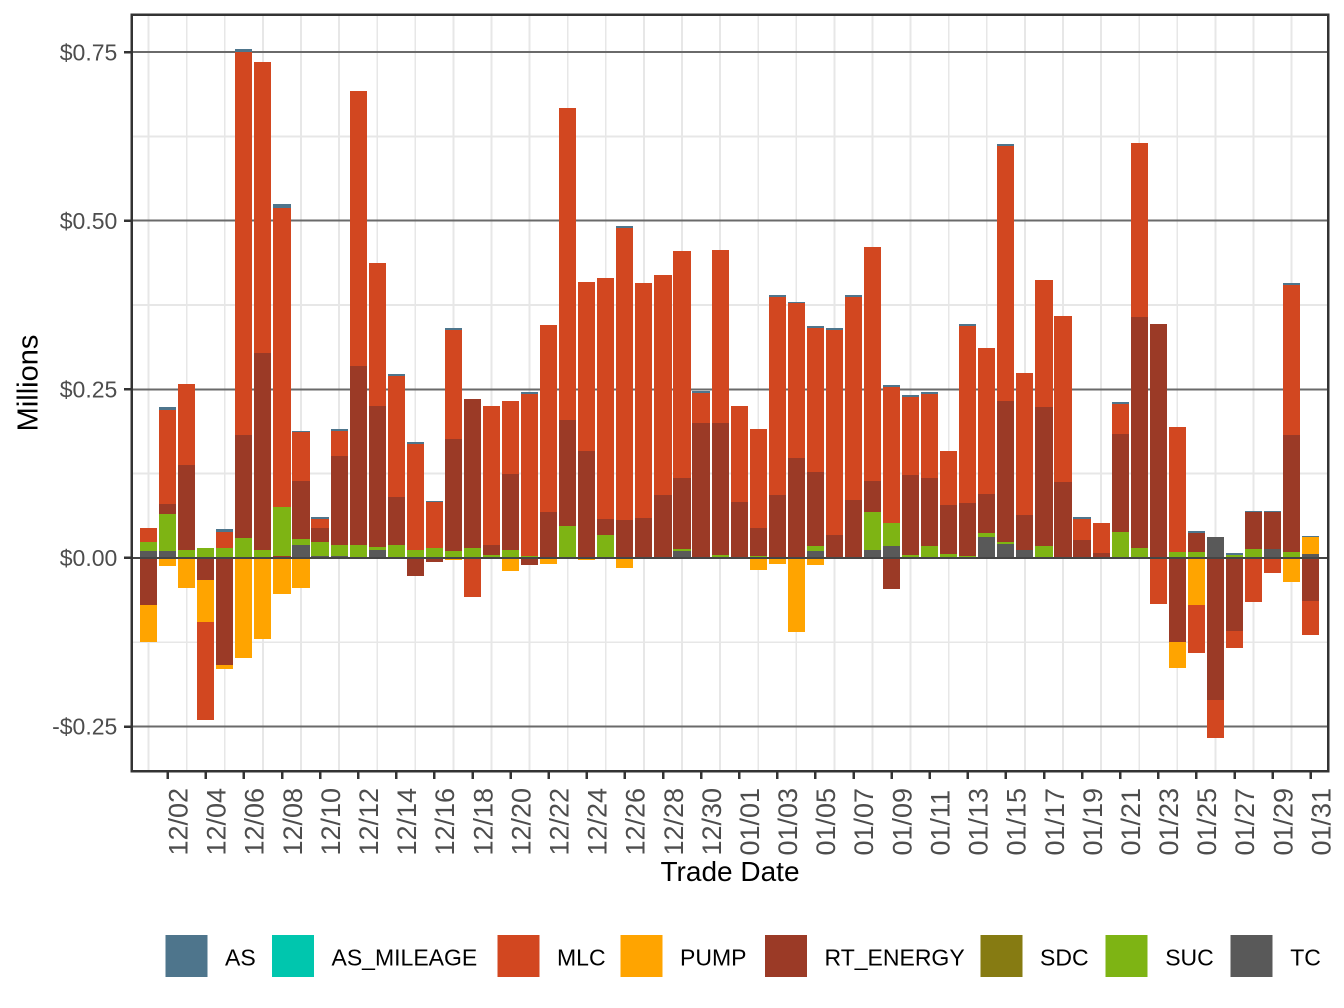 This screenshot has height=1008, width=1344. I want to click on svg-text: 01/07, so click(864, 822).